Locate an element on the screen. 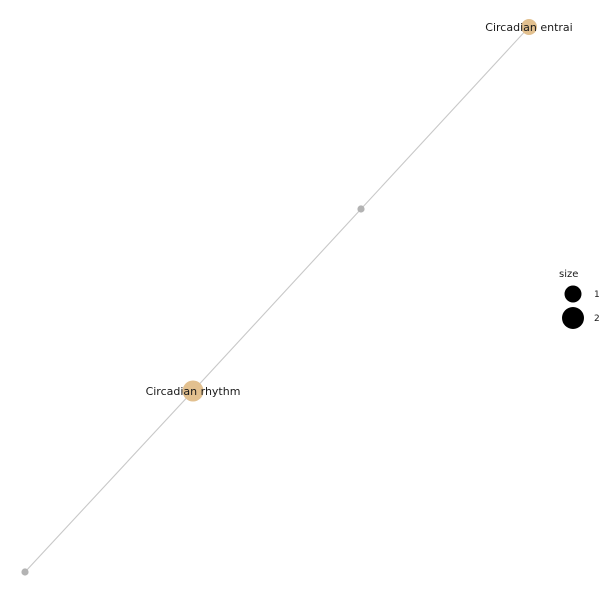 This screenshot has width=600, height=600. edge-circadian-rhythm-leaf-gene is located at coordinates (109, 481).